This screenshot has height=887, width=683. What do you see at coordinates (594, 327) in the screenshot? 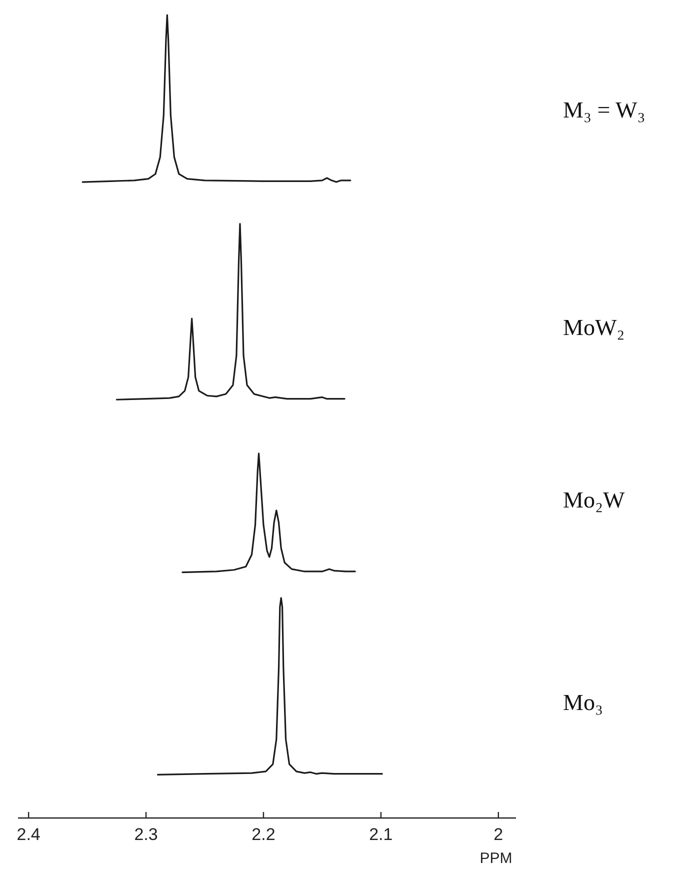
I see `text: MoW₂` at bounding box center [594, 327].